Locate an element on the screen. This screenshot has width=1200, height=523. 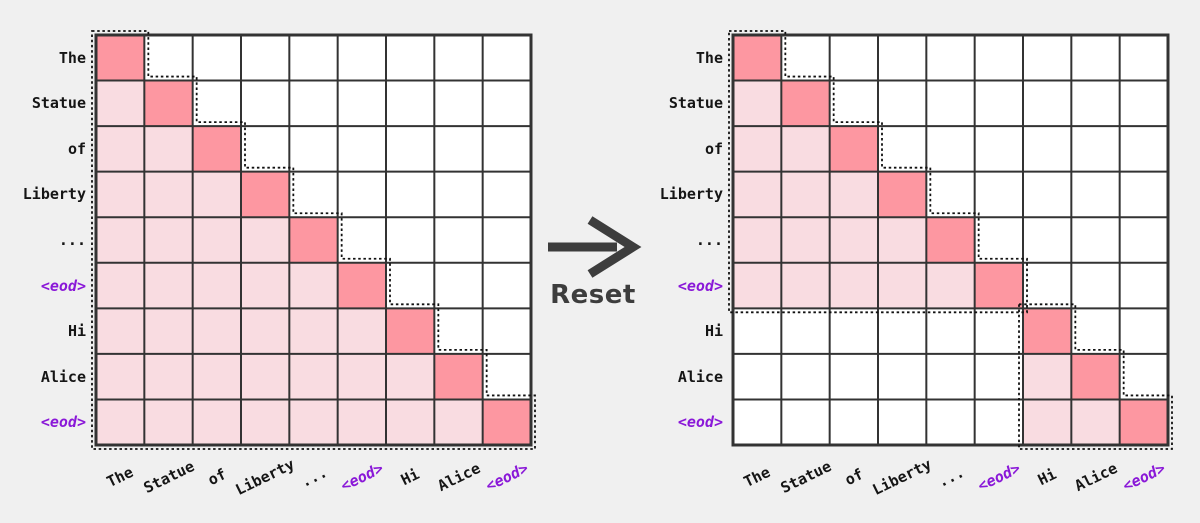
document-block-outline is located at coordinates (878, 172).